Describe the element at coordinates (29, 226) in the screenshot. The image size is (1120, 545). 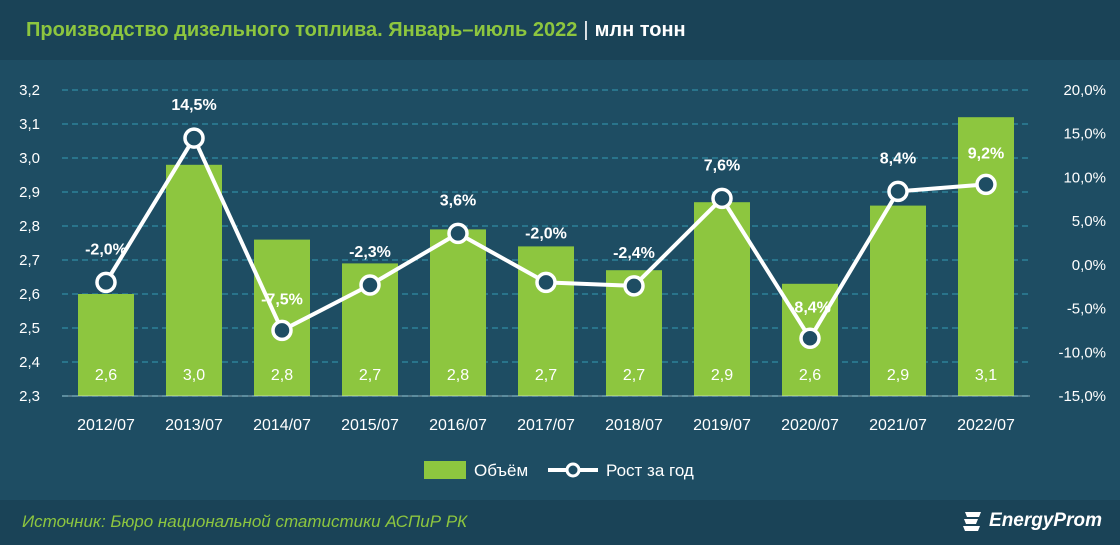
I see `y-left-tick-label: 2,8` at that location.